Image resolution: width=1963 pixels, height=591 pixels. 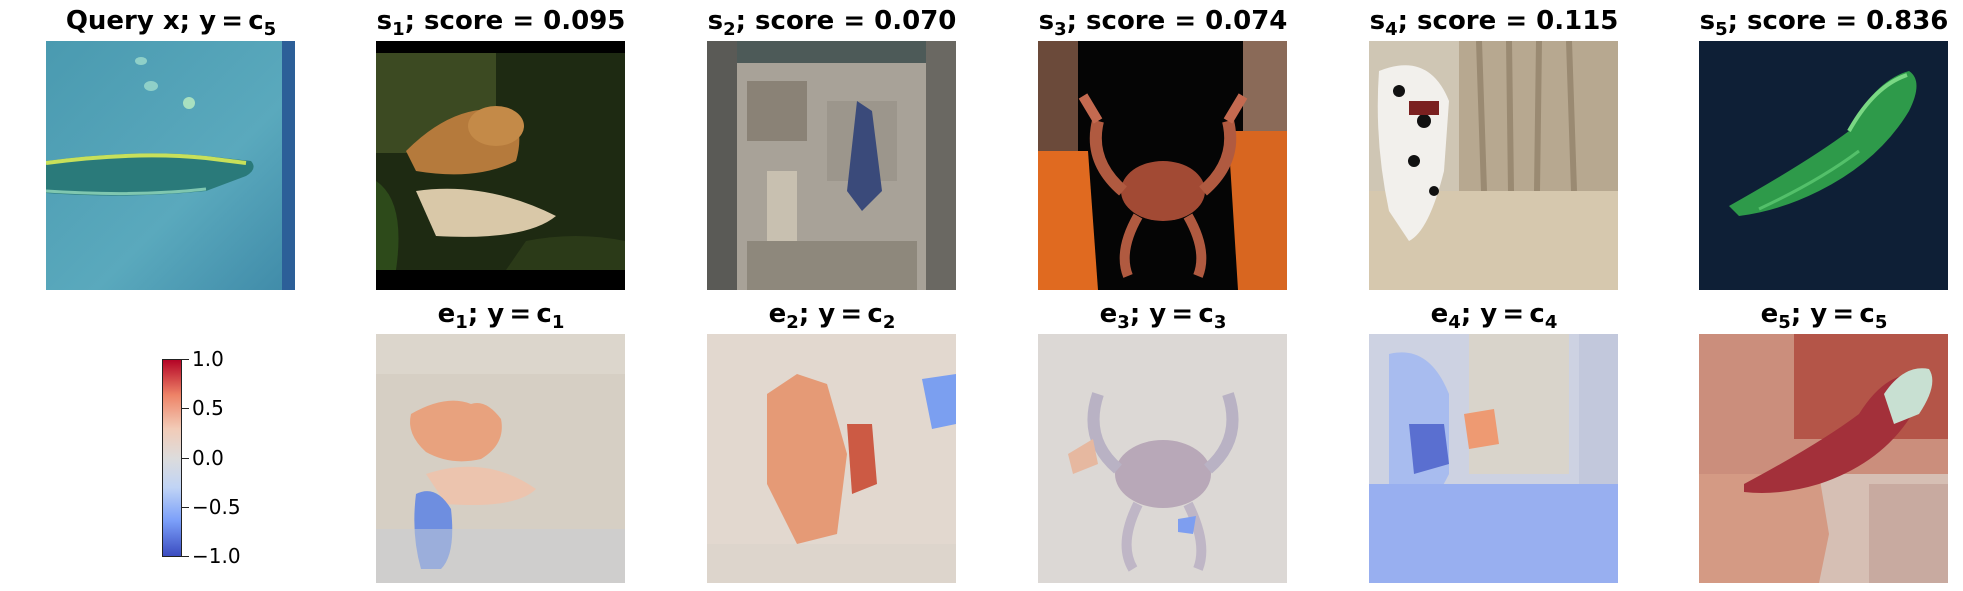 What do you see at coordinates (1824, 316) in the screenshot?
I see `explanation-5-title: e5; y = c5` at bounding box center [1824, 316].